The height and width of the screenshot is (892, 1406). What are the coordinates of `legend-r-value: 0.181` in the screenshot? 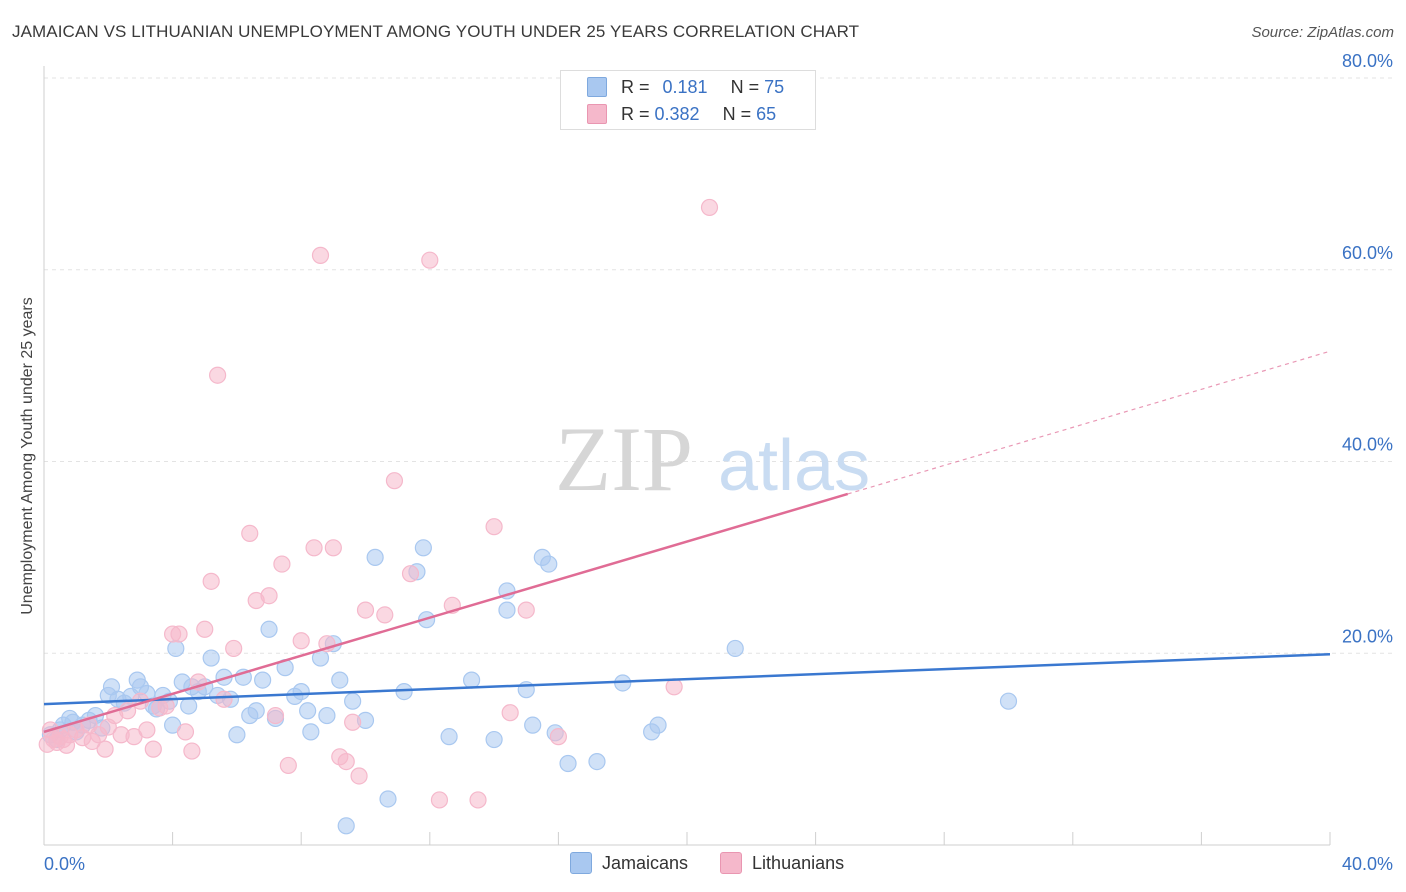 It's located at (685, 86).